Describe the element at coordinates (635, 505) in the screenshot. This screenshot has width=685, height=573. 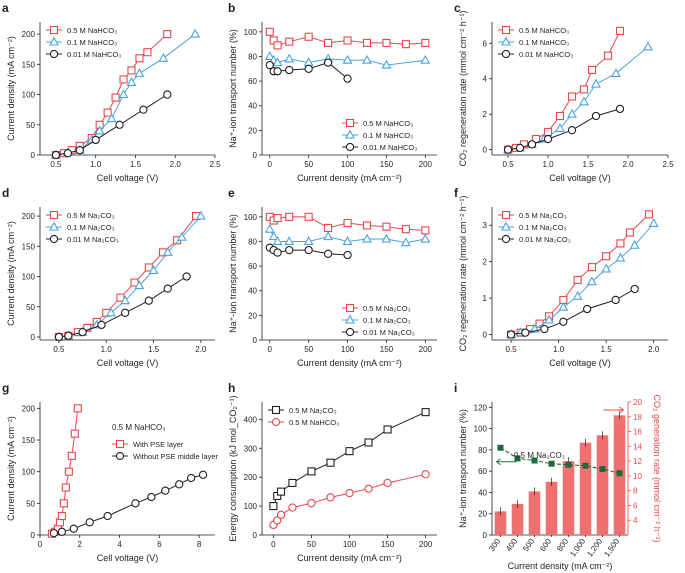
I see `y-tick-label-right: 6` at that location.